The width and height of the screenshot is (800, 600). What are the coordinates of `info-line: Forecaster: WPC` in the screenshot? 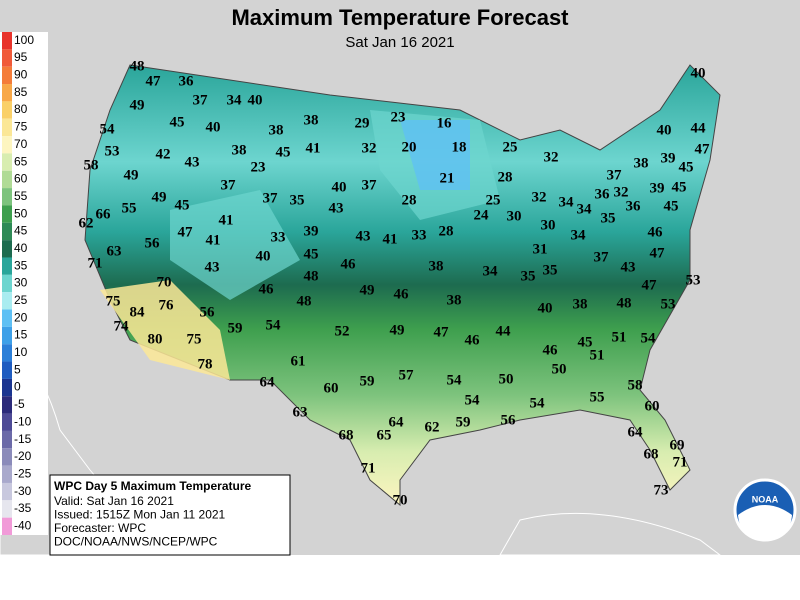 It's located at (100, 528).